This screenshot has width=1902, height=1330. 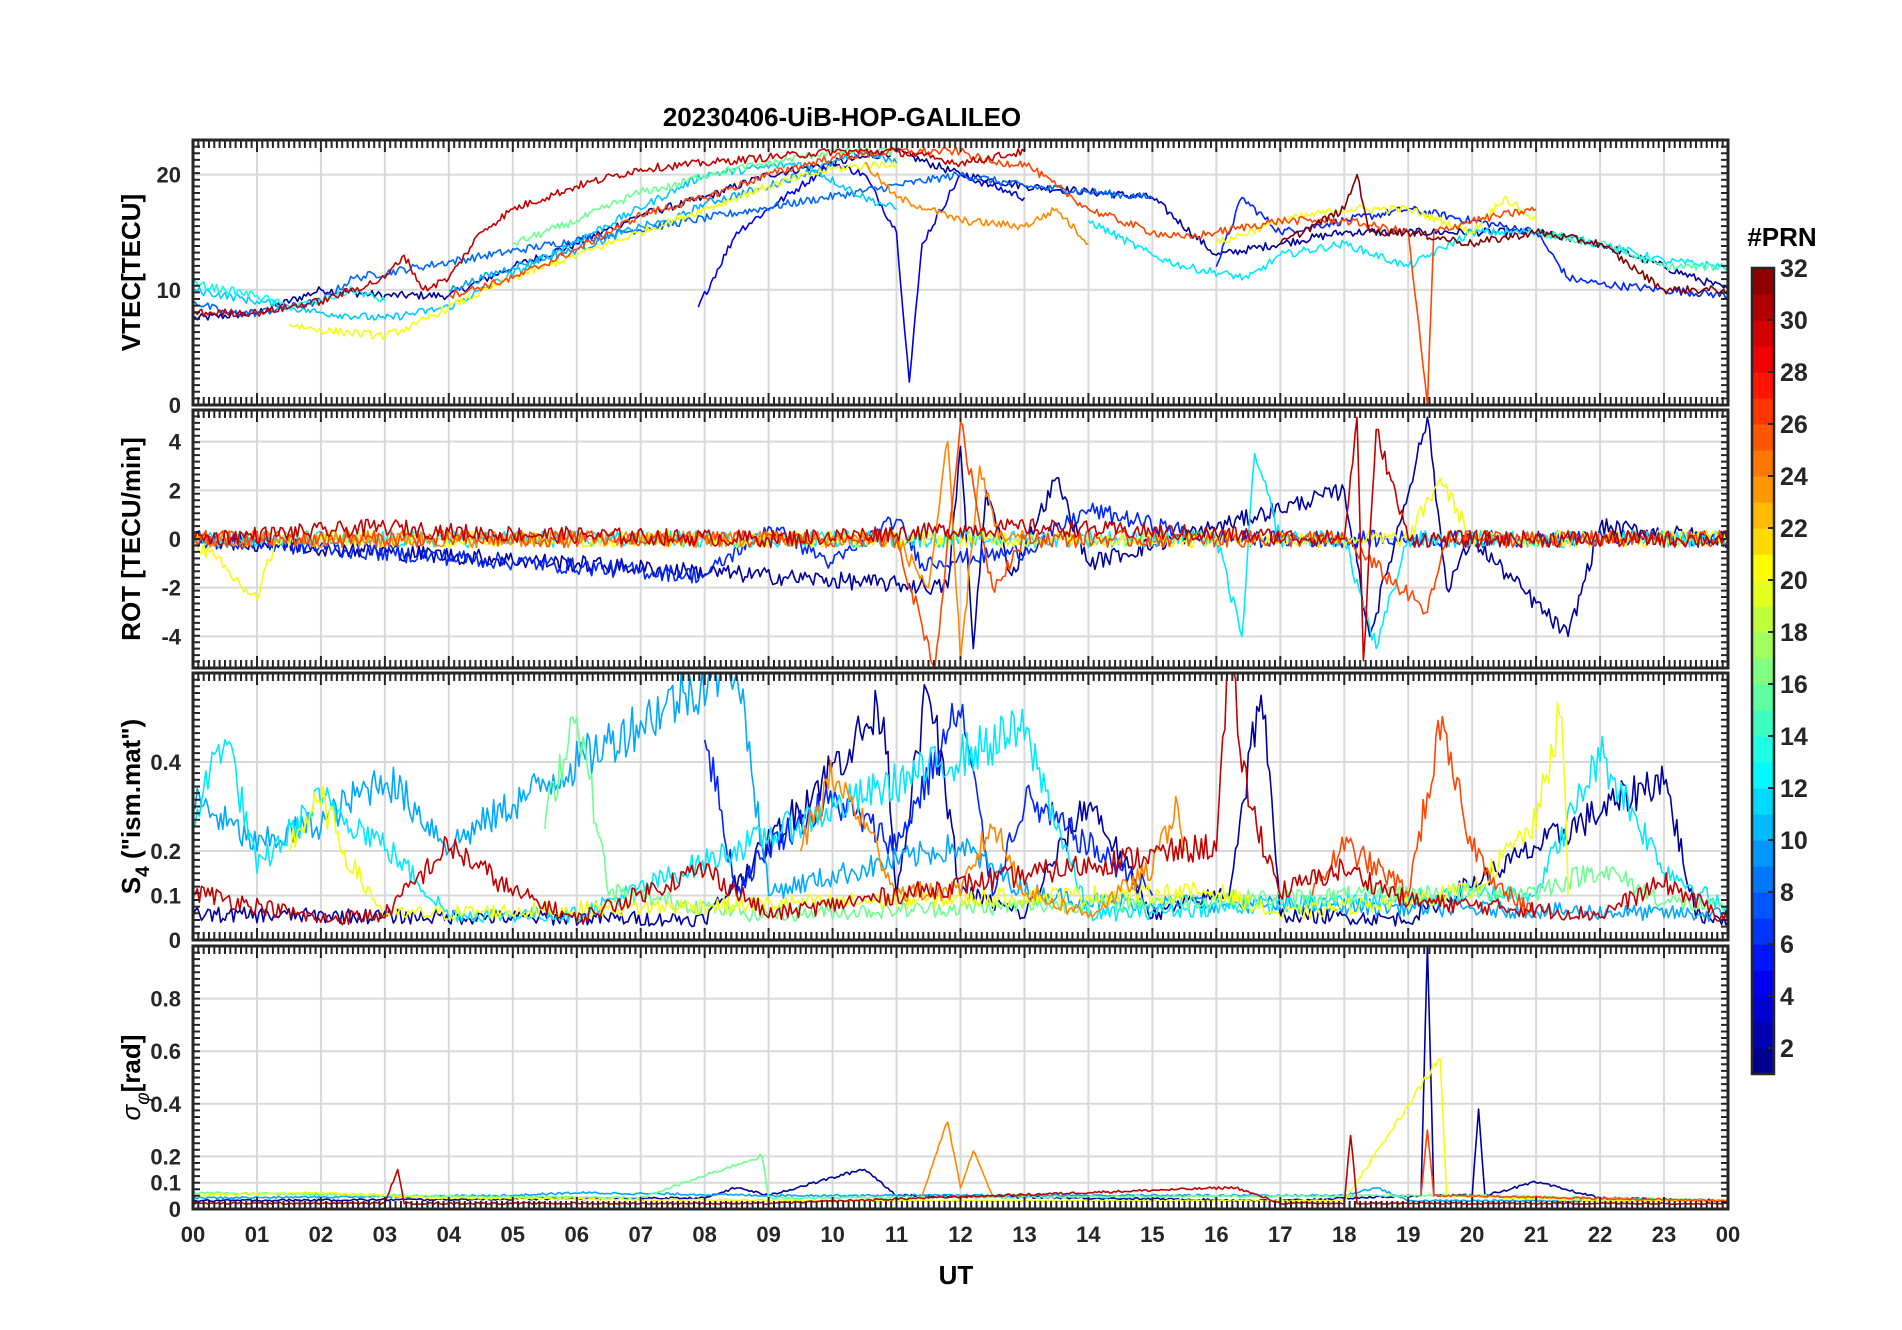 What do you see at coordinates (1787, 893) in the screenshot?
I see `colorbar-tick-label: 8` at bounding box center [1787, 893].